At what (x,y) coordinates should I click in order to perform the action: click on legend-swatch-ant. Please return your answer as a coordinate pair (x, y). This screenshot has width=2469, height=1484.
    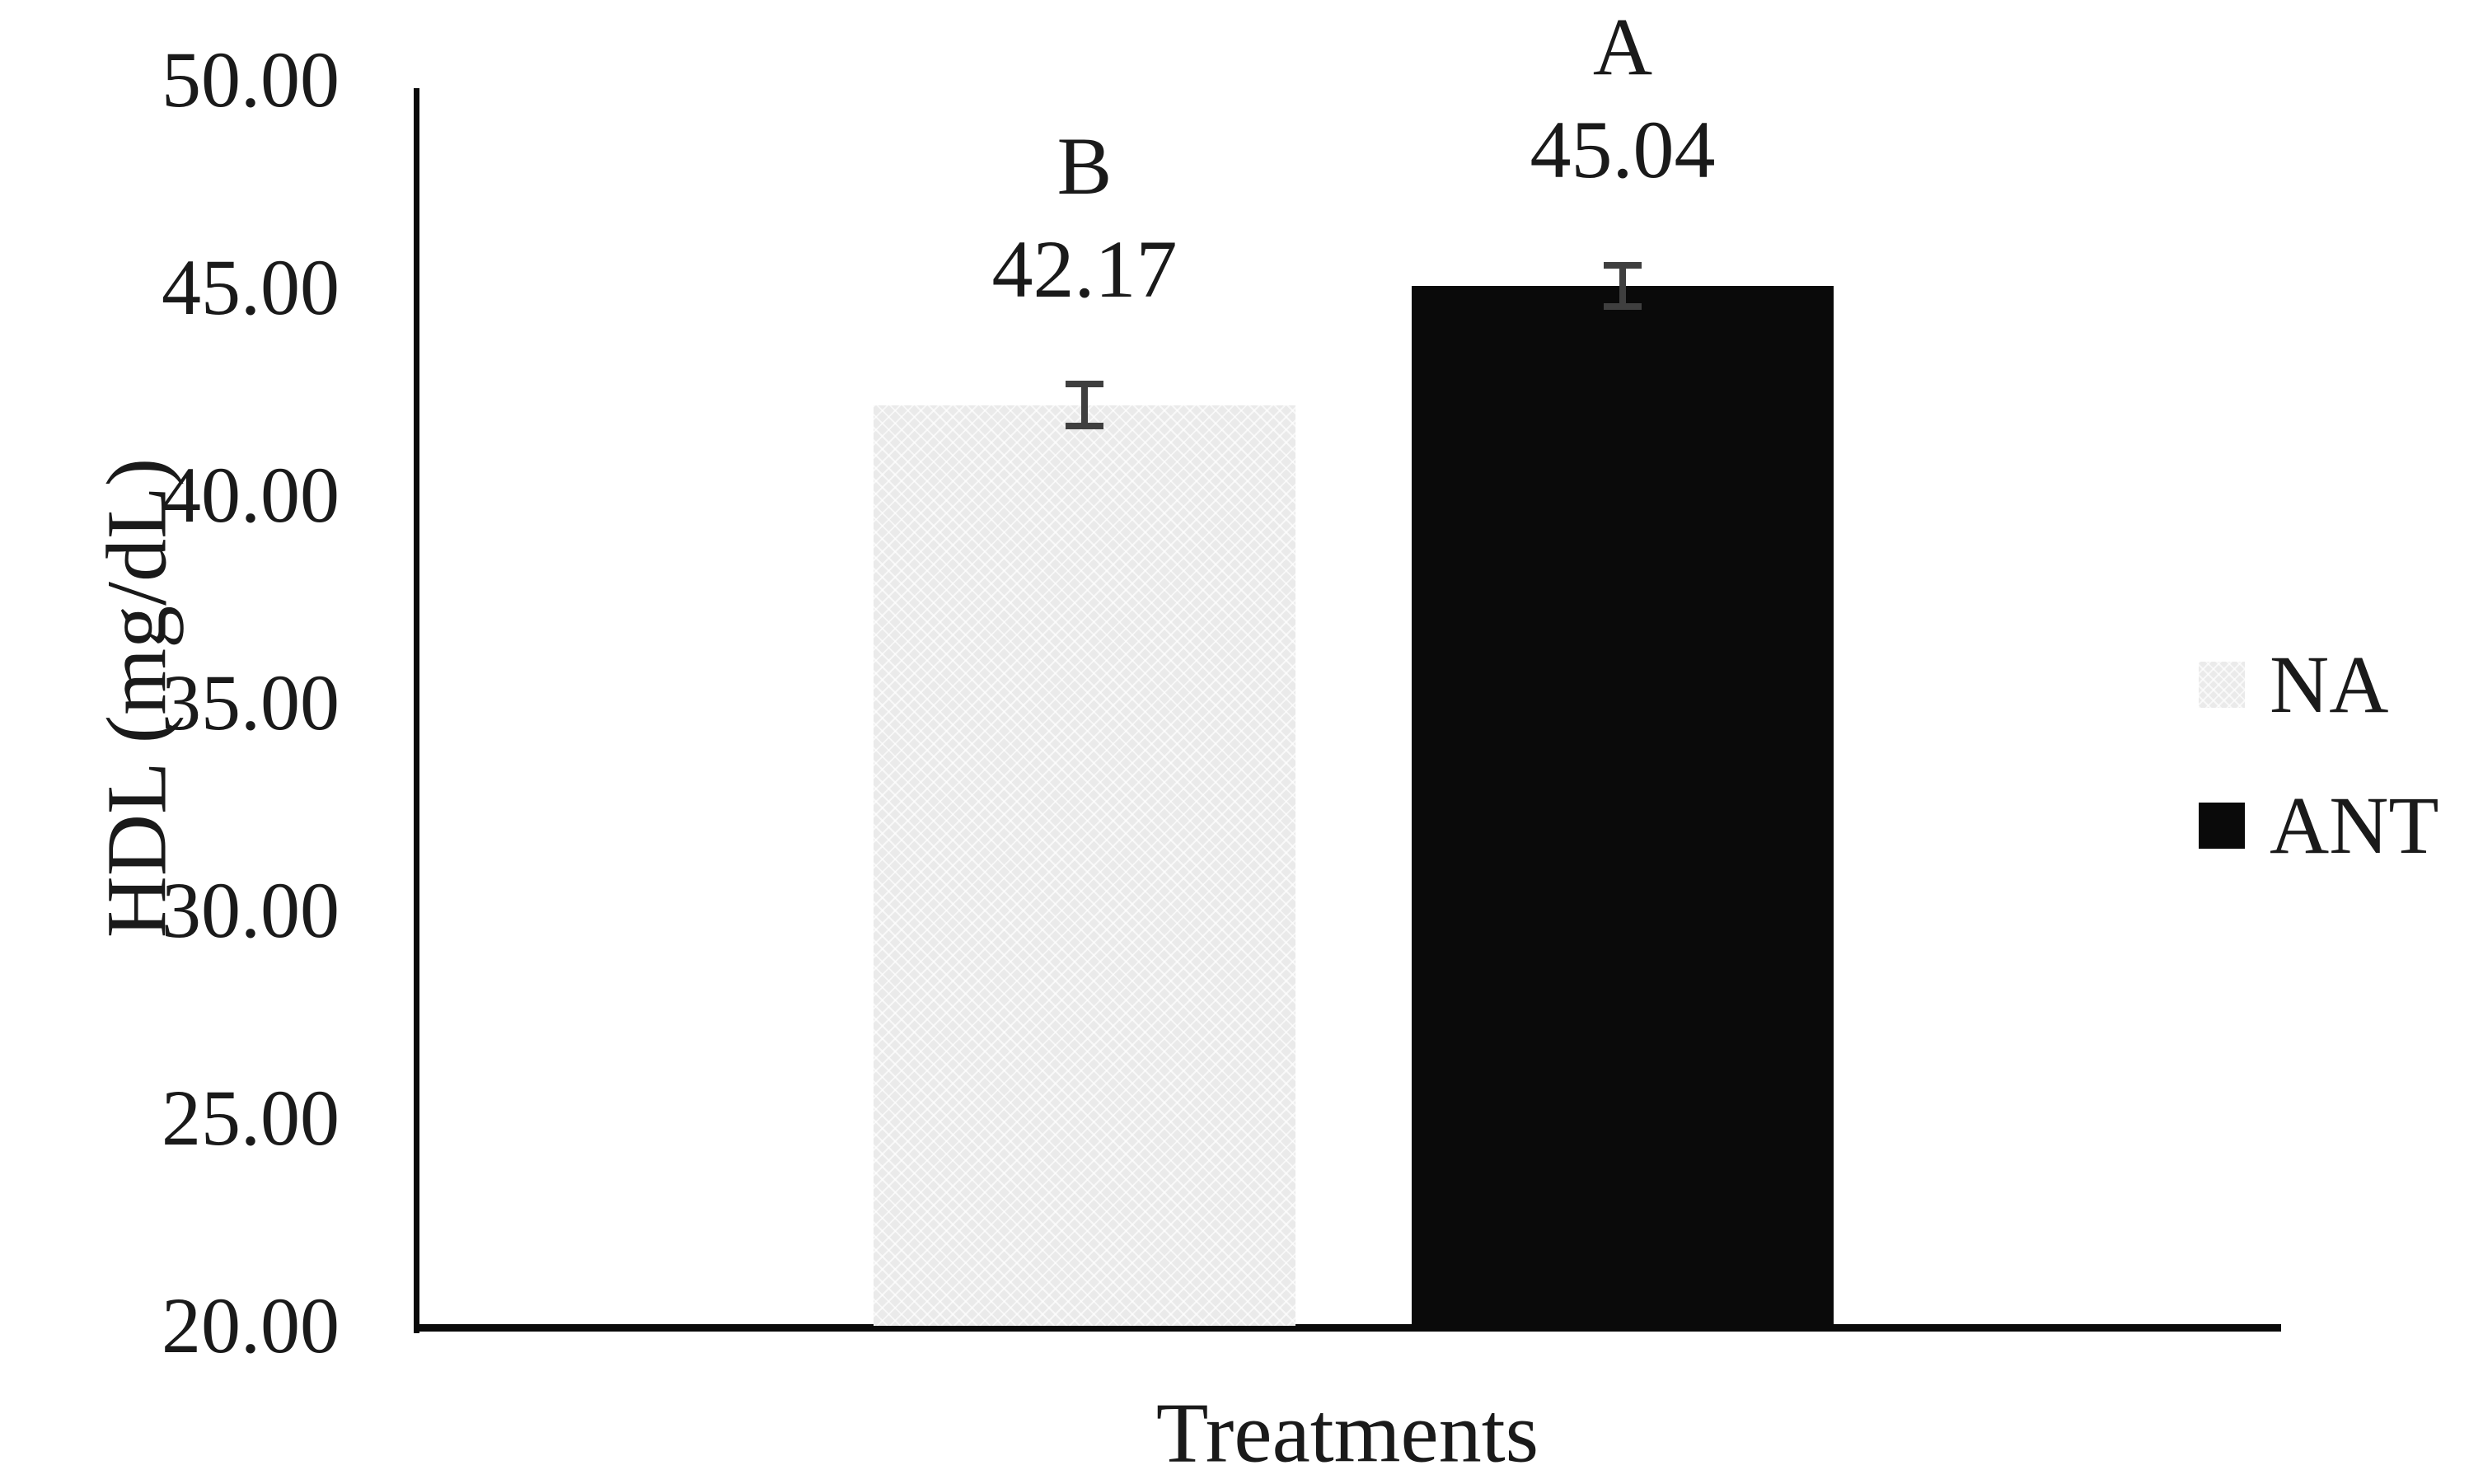
    Looking at the image, I should click on (2222, 826).